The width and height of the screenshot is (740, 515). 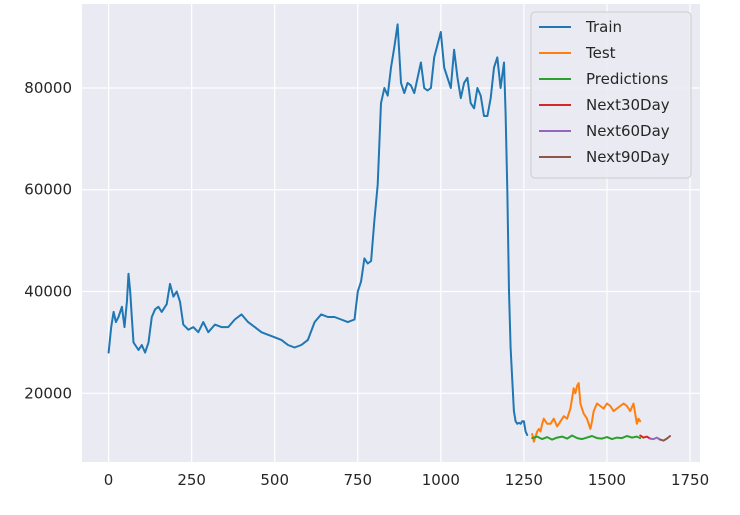 What do you see at coordinates (357, 480) in the screenshot?
I see `x-tick-label: 750` at bounding box center [357, 480].